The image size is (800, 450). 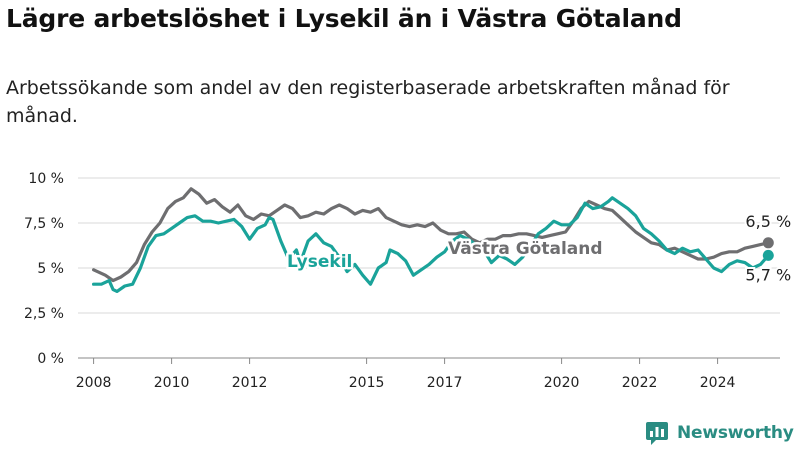 What do you see at coordinates (735, 433) in the screenshot?
I see `brand-name: Newsworthy` at bounding box center [735, 433].